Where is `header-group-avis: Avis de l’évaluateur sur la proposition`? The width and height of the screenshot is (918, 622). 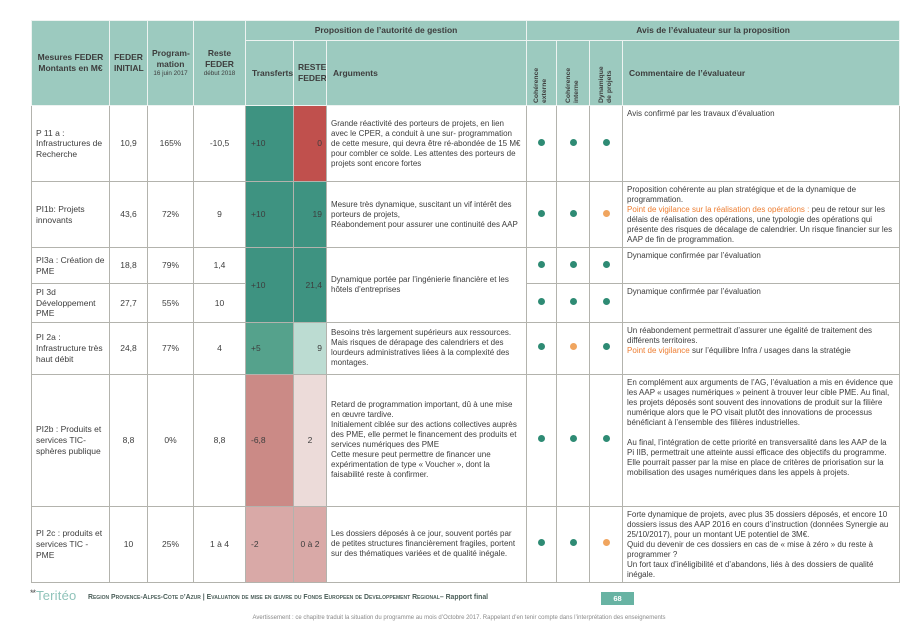 header-group-avis: Avis de l’évaluateur sur la proposition is located at coordinates (713, 30).